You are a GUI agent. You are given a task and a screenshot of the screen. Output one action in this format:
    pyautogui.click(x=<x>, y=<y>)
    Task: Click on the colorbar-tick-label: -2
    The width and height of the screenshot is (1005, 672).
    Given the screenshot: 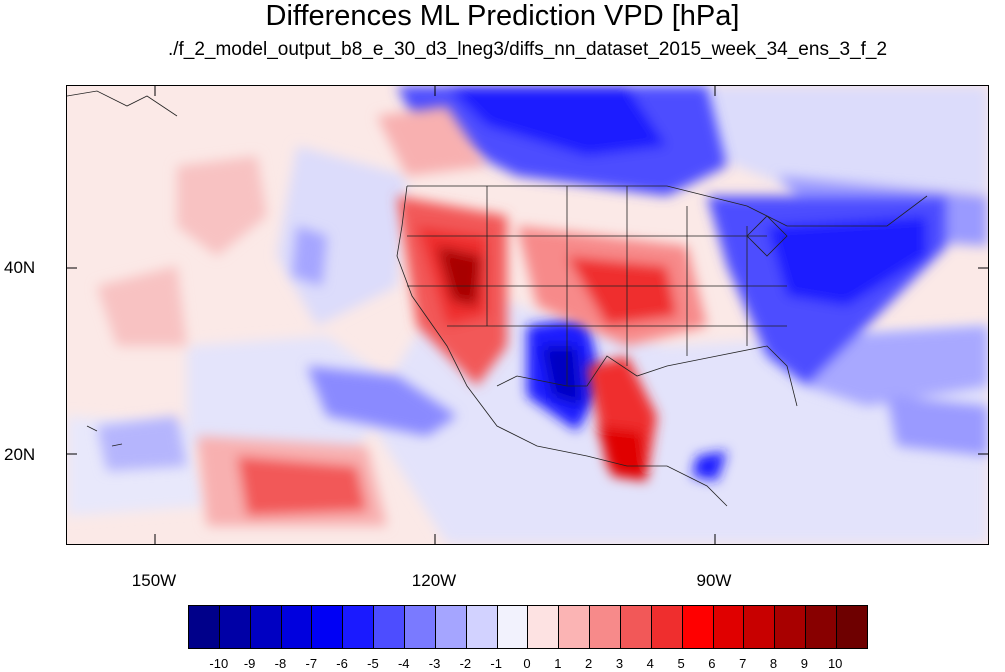 What is the action you would take?
    pyautogui.click(x=465, y=663)
    